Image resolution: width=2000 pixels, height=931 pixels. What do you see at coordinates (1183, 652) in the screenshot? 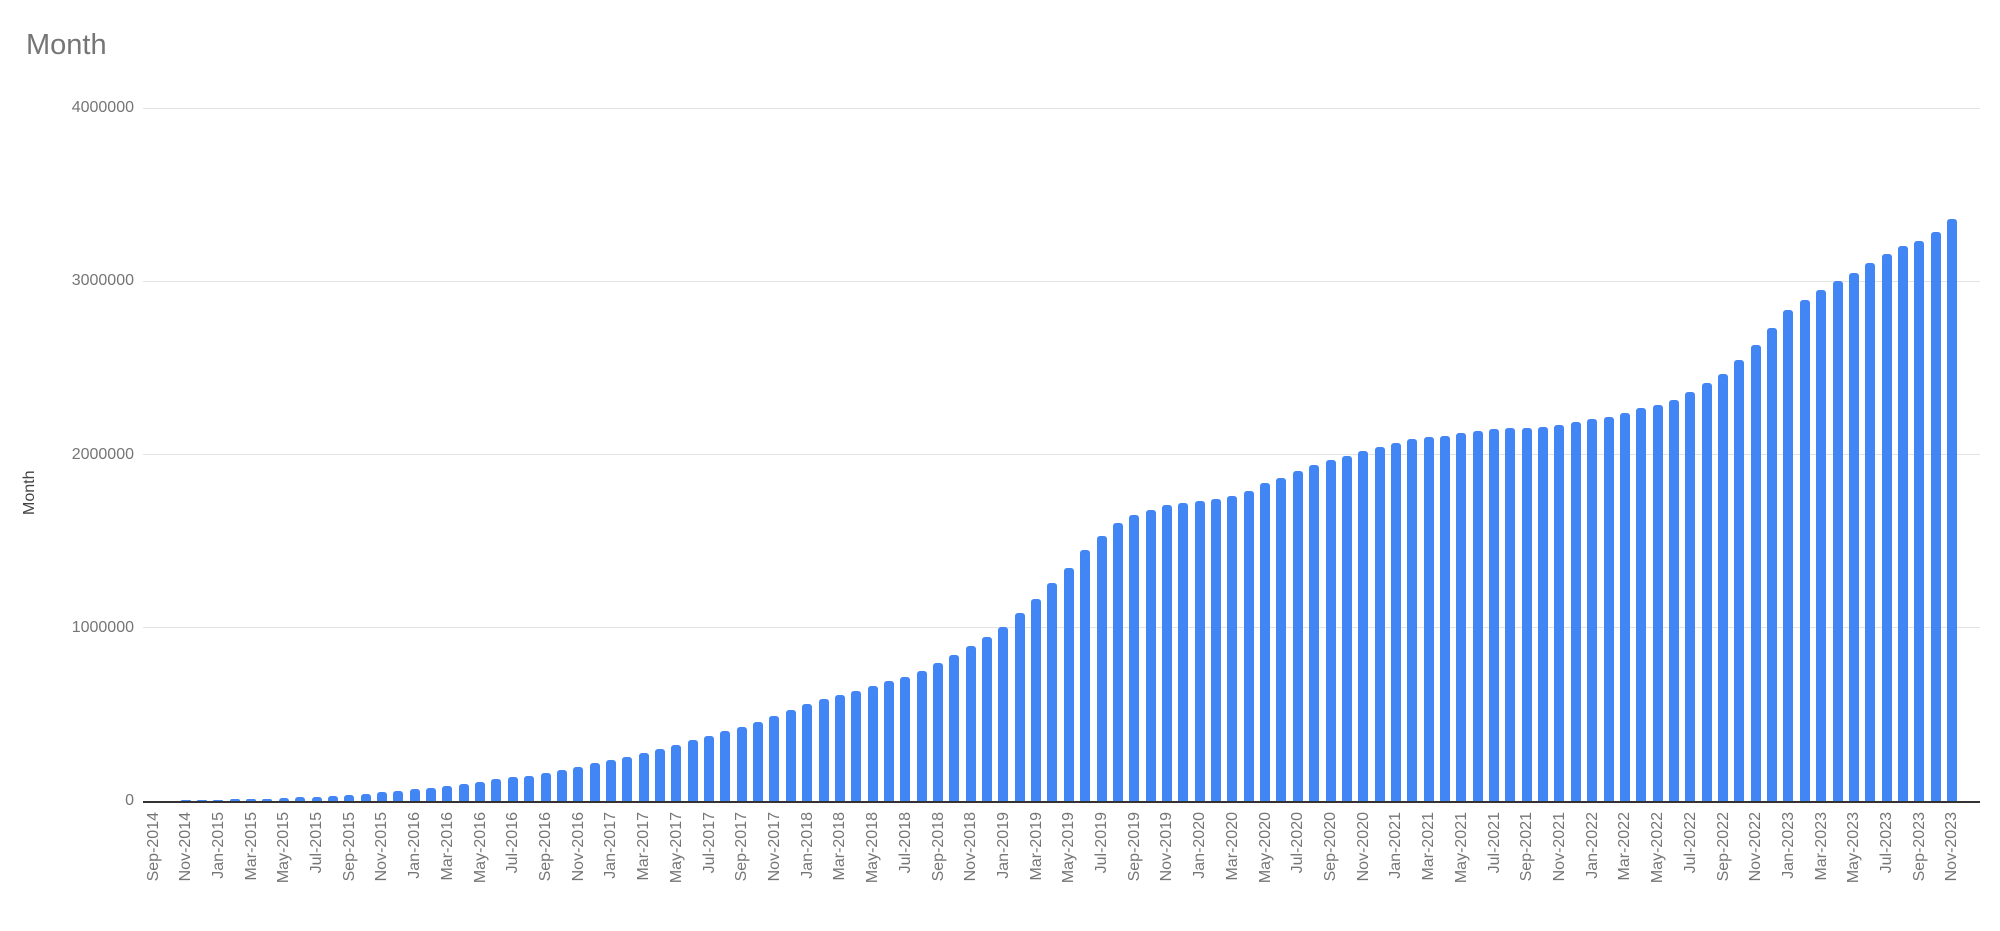
I see `bar-Dec-2019` at bounding box center [1183, 652].